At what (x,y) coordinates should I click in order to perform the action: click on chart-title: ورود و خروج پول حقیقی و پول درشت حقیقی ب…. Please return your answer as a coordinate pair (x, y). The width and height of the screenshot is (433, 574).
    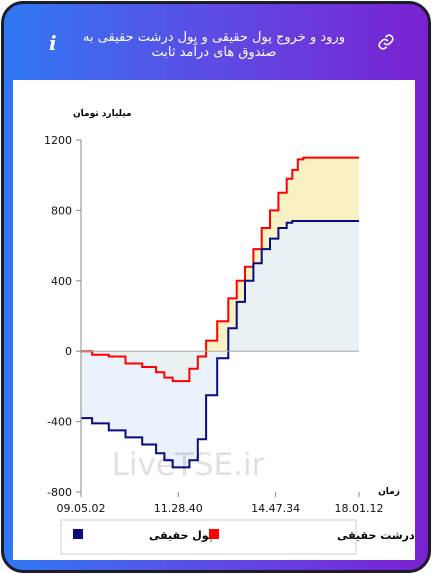
    Looking at the image, I should click on (213, 45).